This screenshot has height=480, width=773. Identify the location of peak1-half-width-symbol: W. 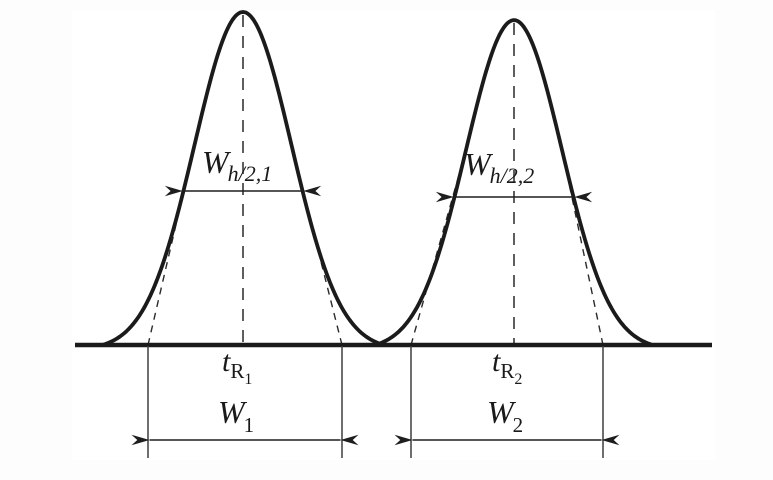
(215, 162).